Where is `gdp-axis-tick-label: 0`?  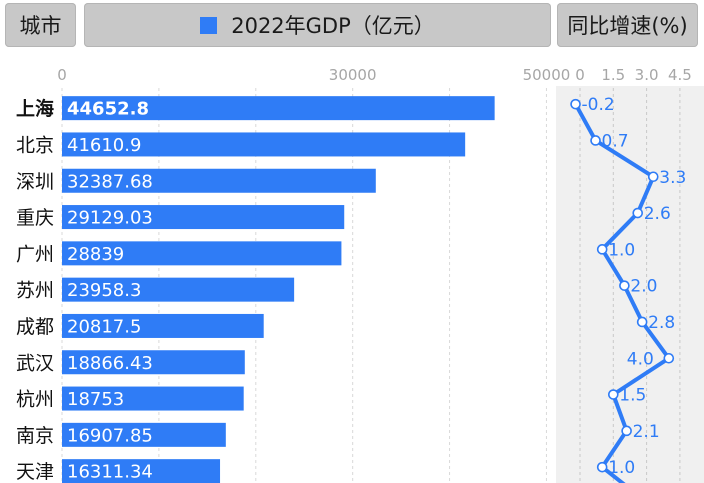 gdp-axis-tick-label: 0 is located at coordinates (62, 75).